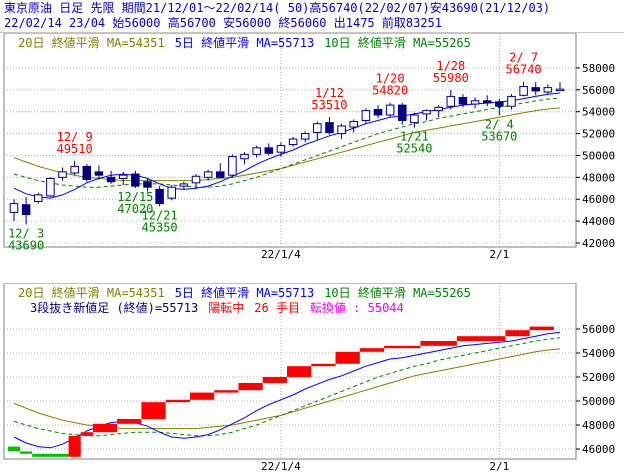 This screenshot has width=624, height=475. What do you see at coordinates (390, 79) in the screenshot?
I see `annotation-date: 1/20` at bounding box center [390, 79].